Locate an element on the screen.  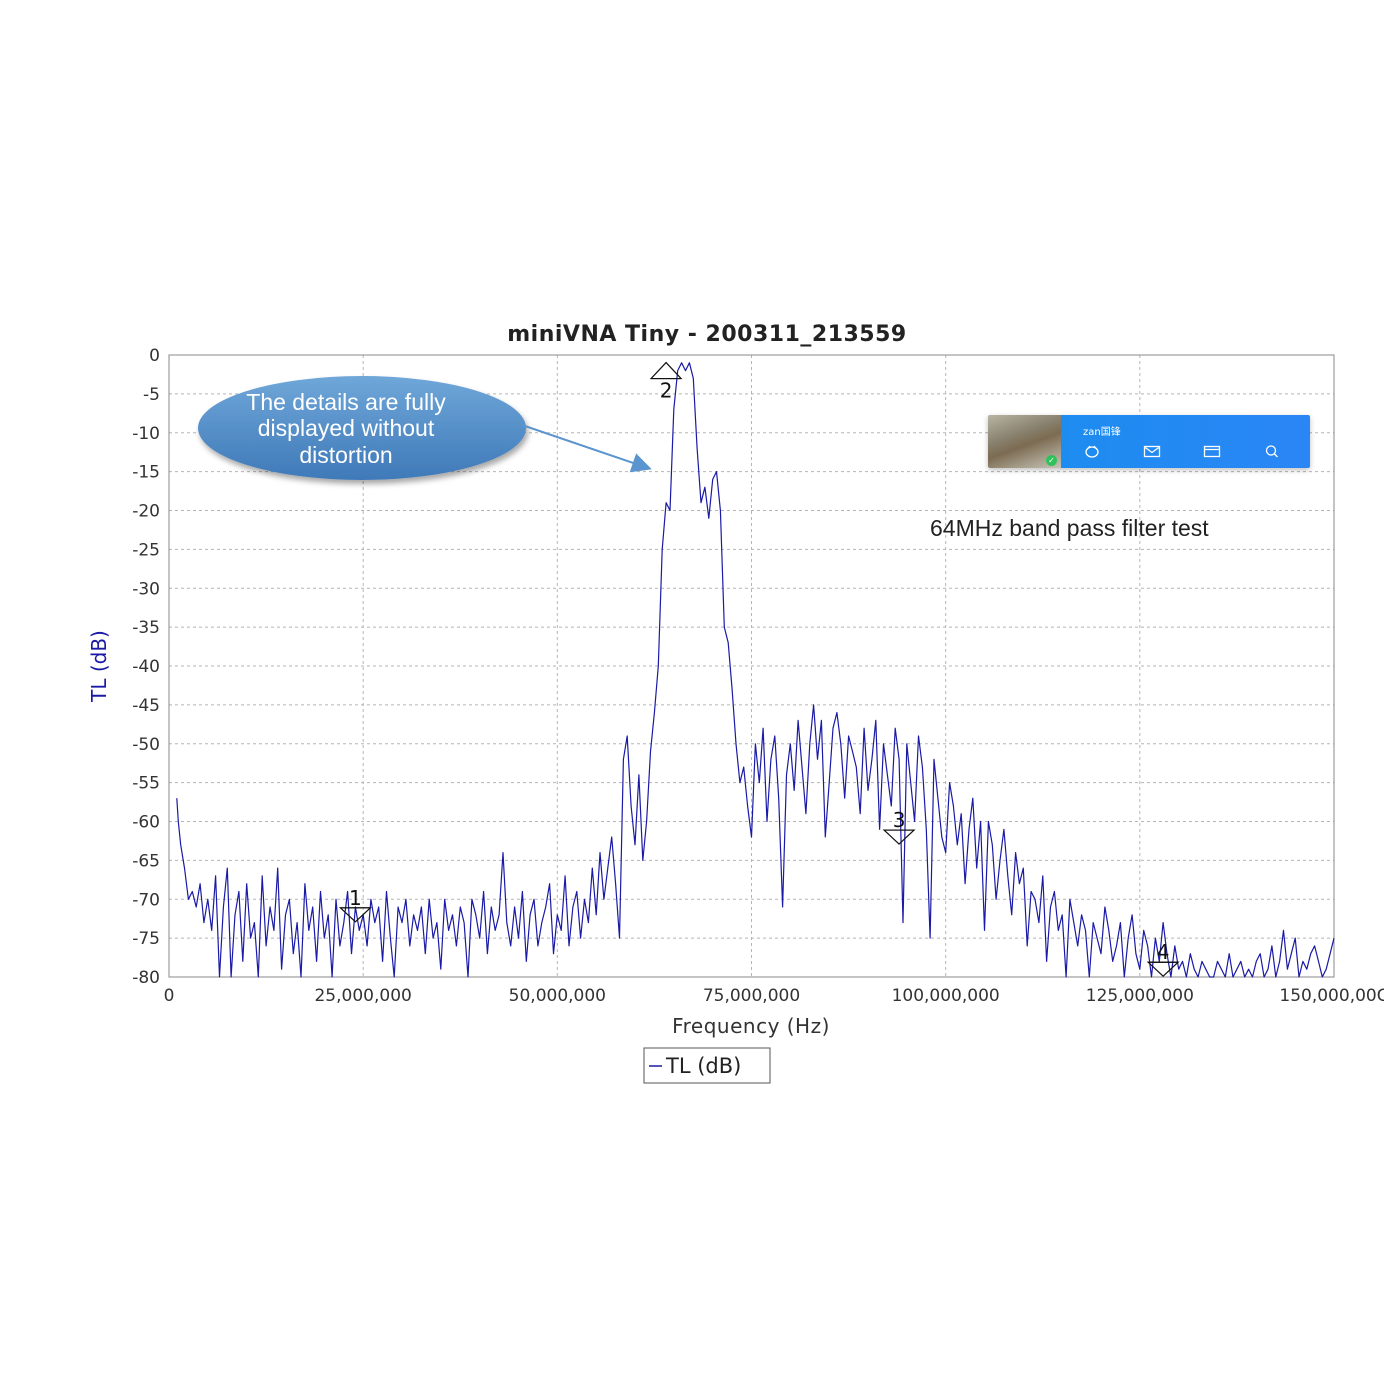
annotation-line-3: distortion is located at coordinates (345, 455).